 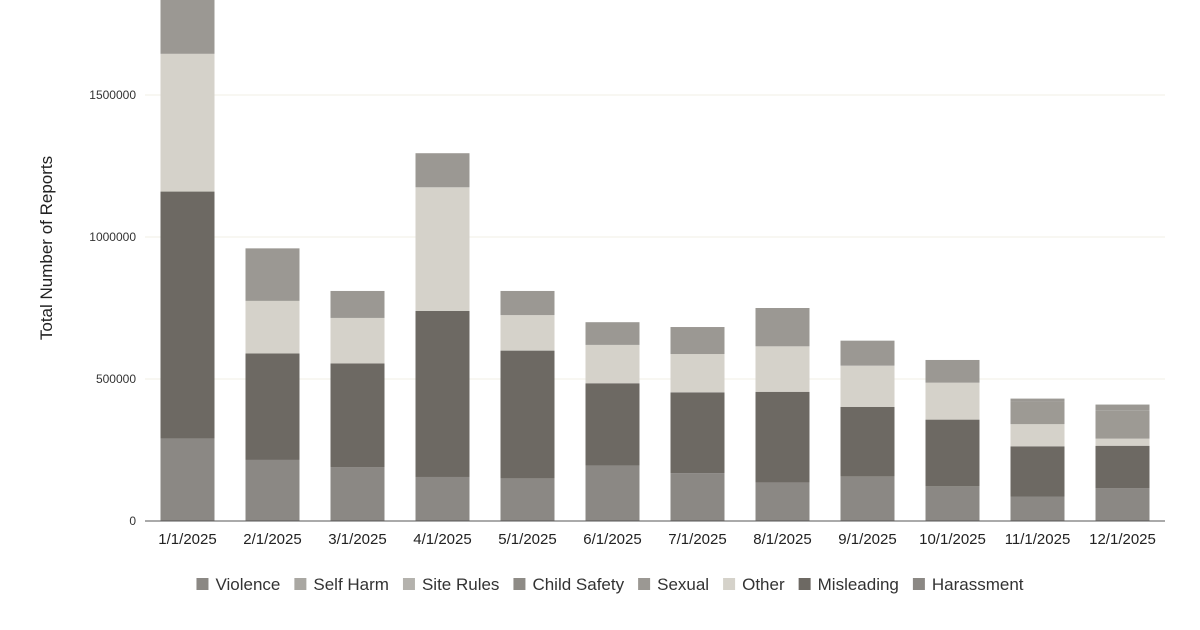 I want to click on y-tick-label: 1000000, so click(x=112, y=237).